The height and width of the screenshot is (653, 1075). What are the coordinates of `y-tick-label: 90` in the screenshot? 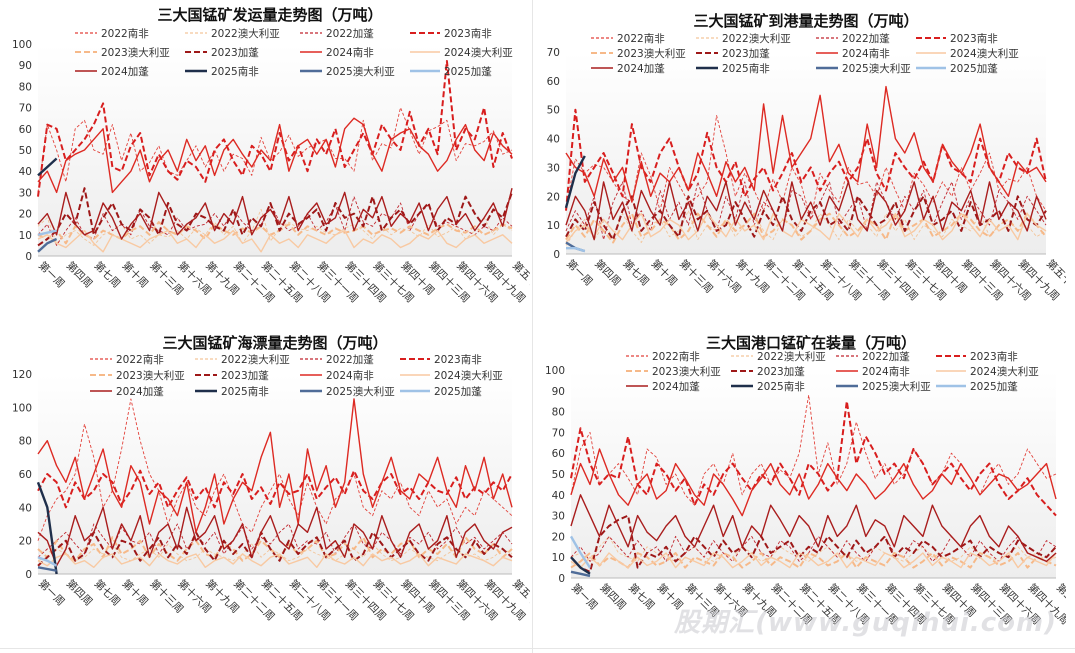 It's located at (558, 392).